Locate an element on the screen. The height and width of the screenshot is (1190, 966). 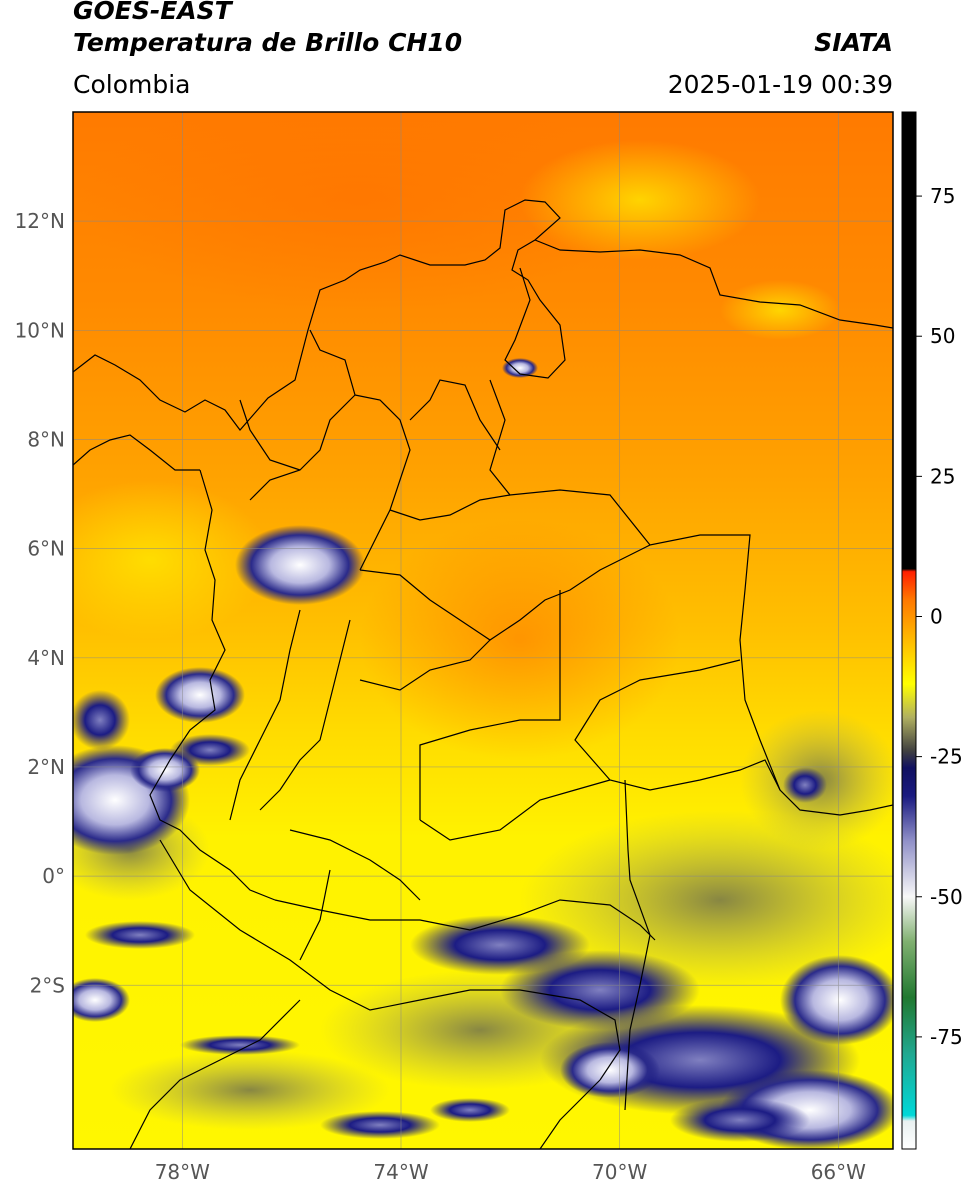
datetime-label: 2025-01-19 00:39 is located at coordinates (780, 84).